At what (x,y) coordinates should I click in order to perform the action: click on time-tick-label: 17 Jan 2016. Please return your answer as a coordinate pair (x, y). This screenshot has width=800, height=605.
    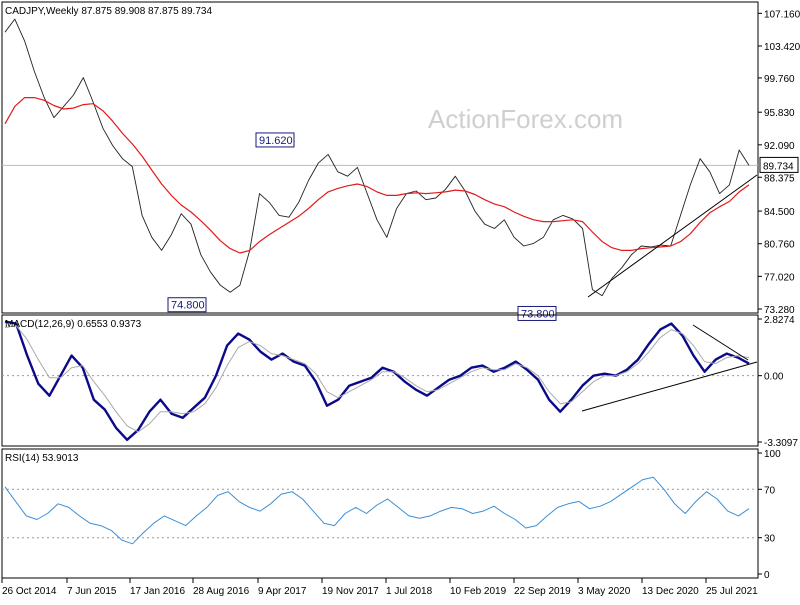
    Looking at the image, I should click on (157, 591).